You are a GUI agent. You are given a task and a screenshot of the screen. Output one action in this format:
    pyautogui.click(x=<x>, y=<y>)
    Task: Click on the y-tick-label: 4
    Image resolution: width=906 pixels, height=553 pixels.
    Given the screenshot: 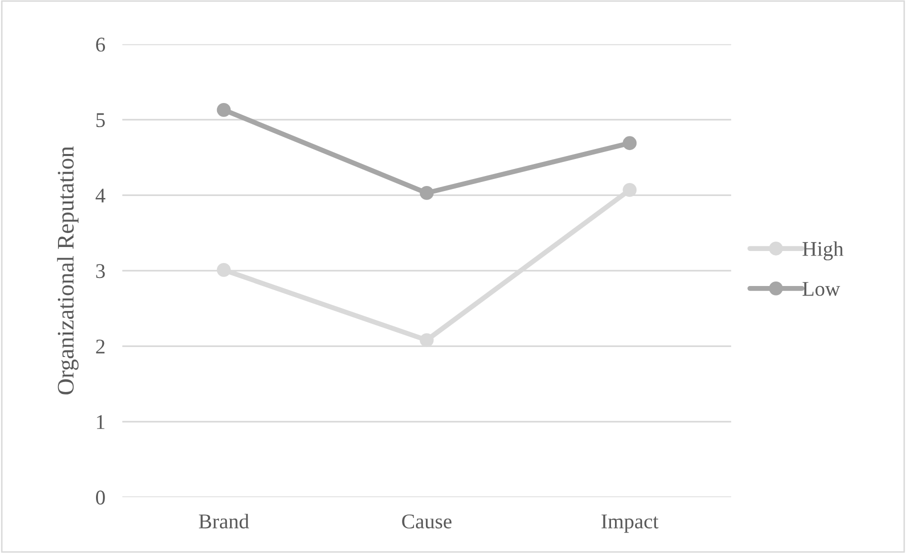 What is the action you would take?
    pyautogui.click(x=101, y=195)
    